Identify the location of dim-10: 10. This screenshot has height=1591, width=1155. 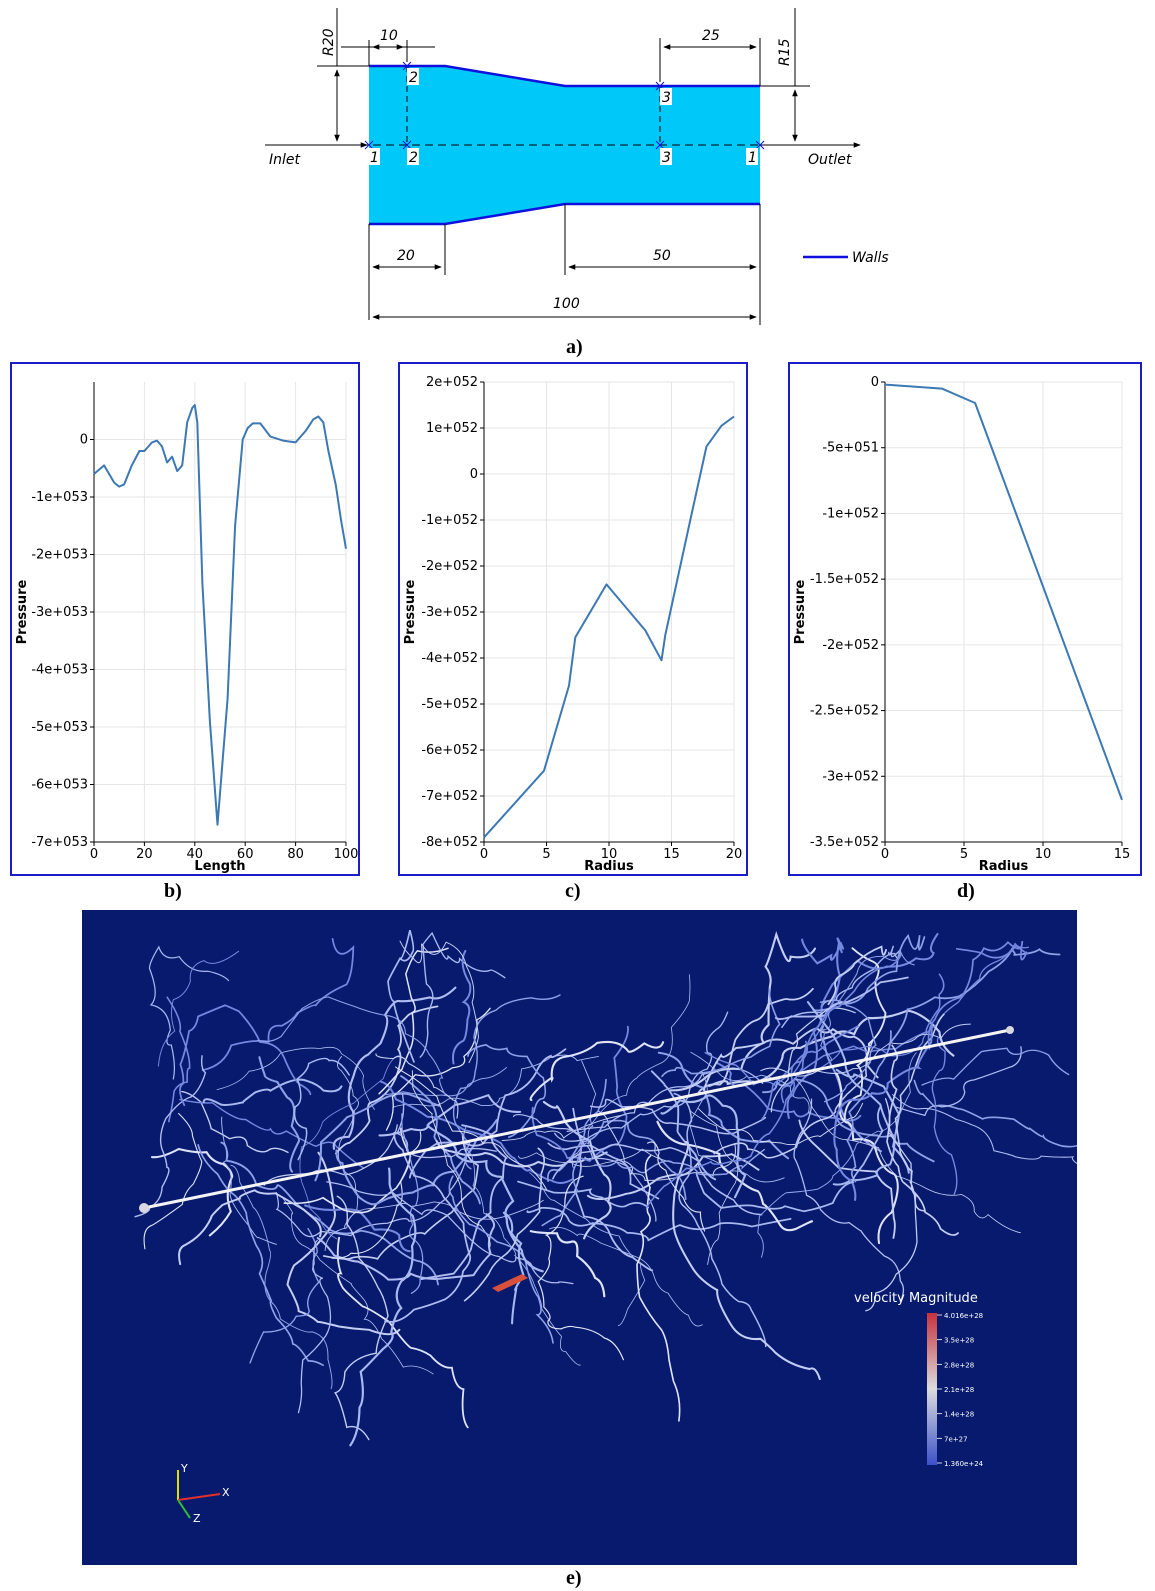
(389, 36).